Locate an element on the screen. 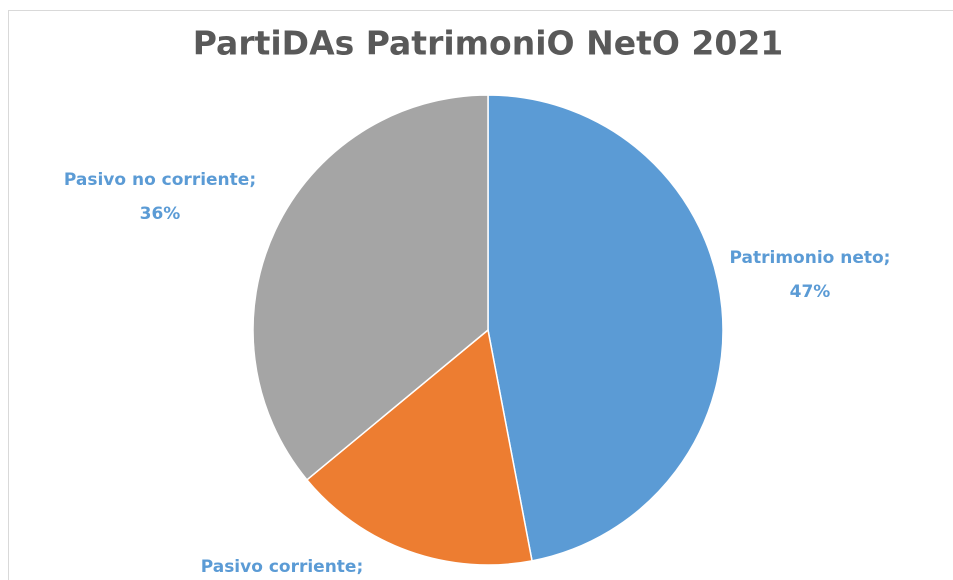  data-label-value: 47% is located at coordinates (810, 292).